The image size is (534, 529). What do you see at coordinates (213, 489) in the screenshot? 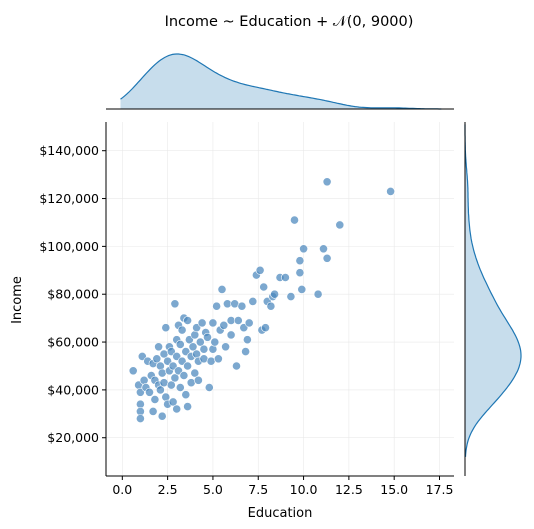
I see `x-tick-label: 5.0` at bounding box center [213, 489].